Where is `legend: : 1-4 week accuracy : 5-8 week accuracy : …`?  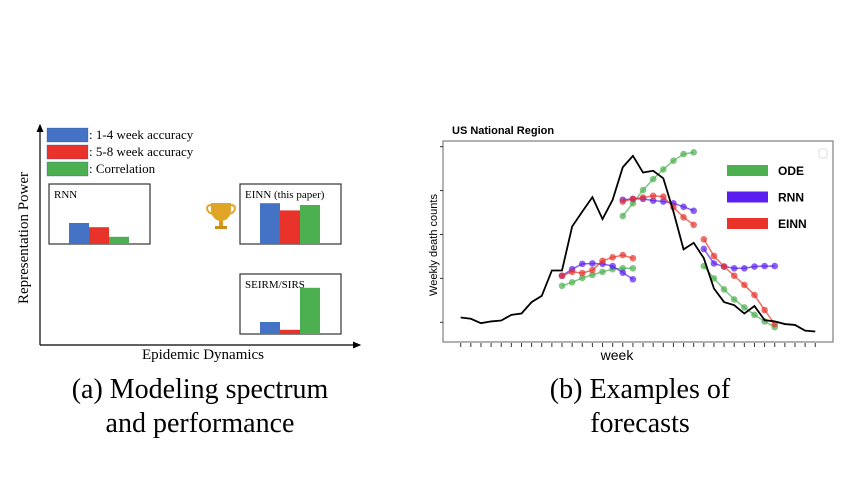
legend: : 1-4 week accuracy : 5-8 week accuracy : … is located at coordinates (120, 152).